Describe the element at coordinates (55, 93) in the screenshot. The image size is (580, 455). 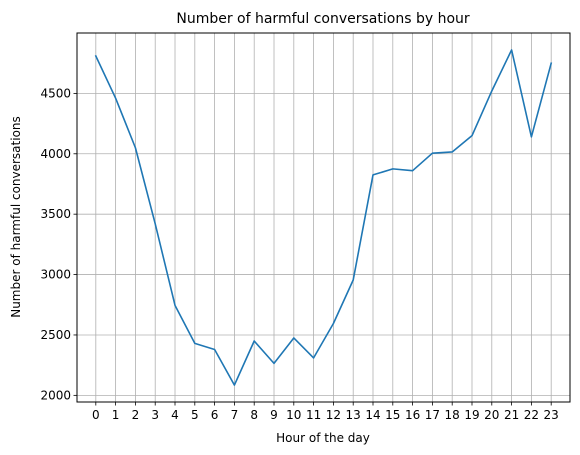
I see `y-tick-label: 4500` at that location.